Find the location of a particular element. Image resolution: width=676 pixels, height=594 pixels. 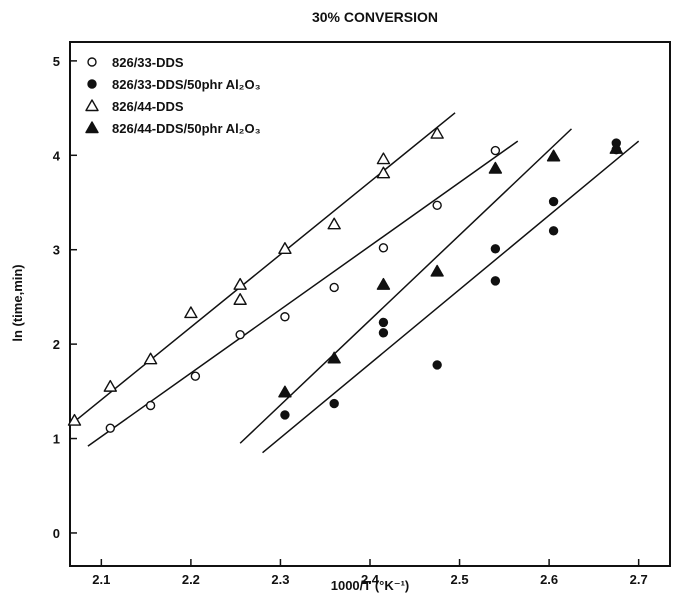

y-tick-label: 0 is located at coordinates (56, 533).